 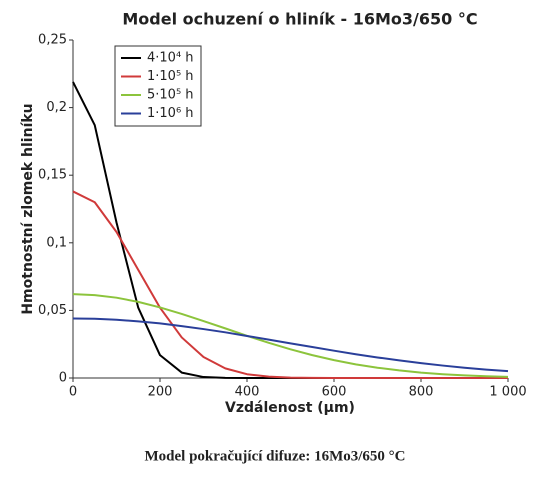 What do you see at coordinates (170, 58) in the screenshot?
I see `legend-label: 4·10⁴ h` at bounding box center [170, 58].